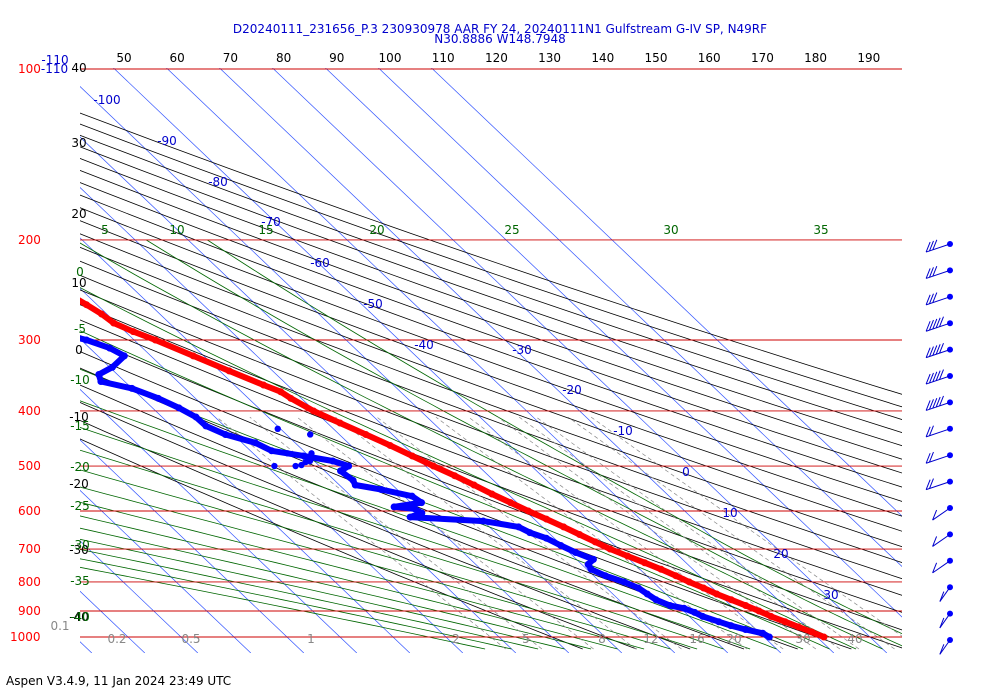 The image size is (1000, 700). Describe the element at coordinates (496, 58) in the screenshot. I see `top-scale-label: 120` at that location.